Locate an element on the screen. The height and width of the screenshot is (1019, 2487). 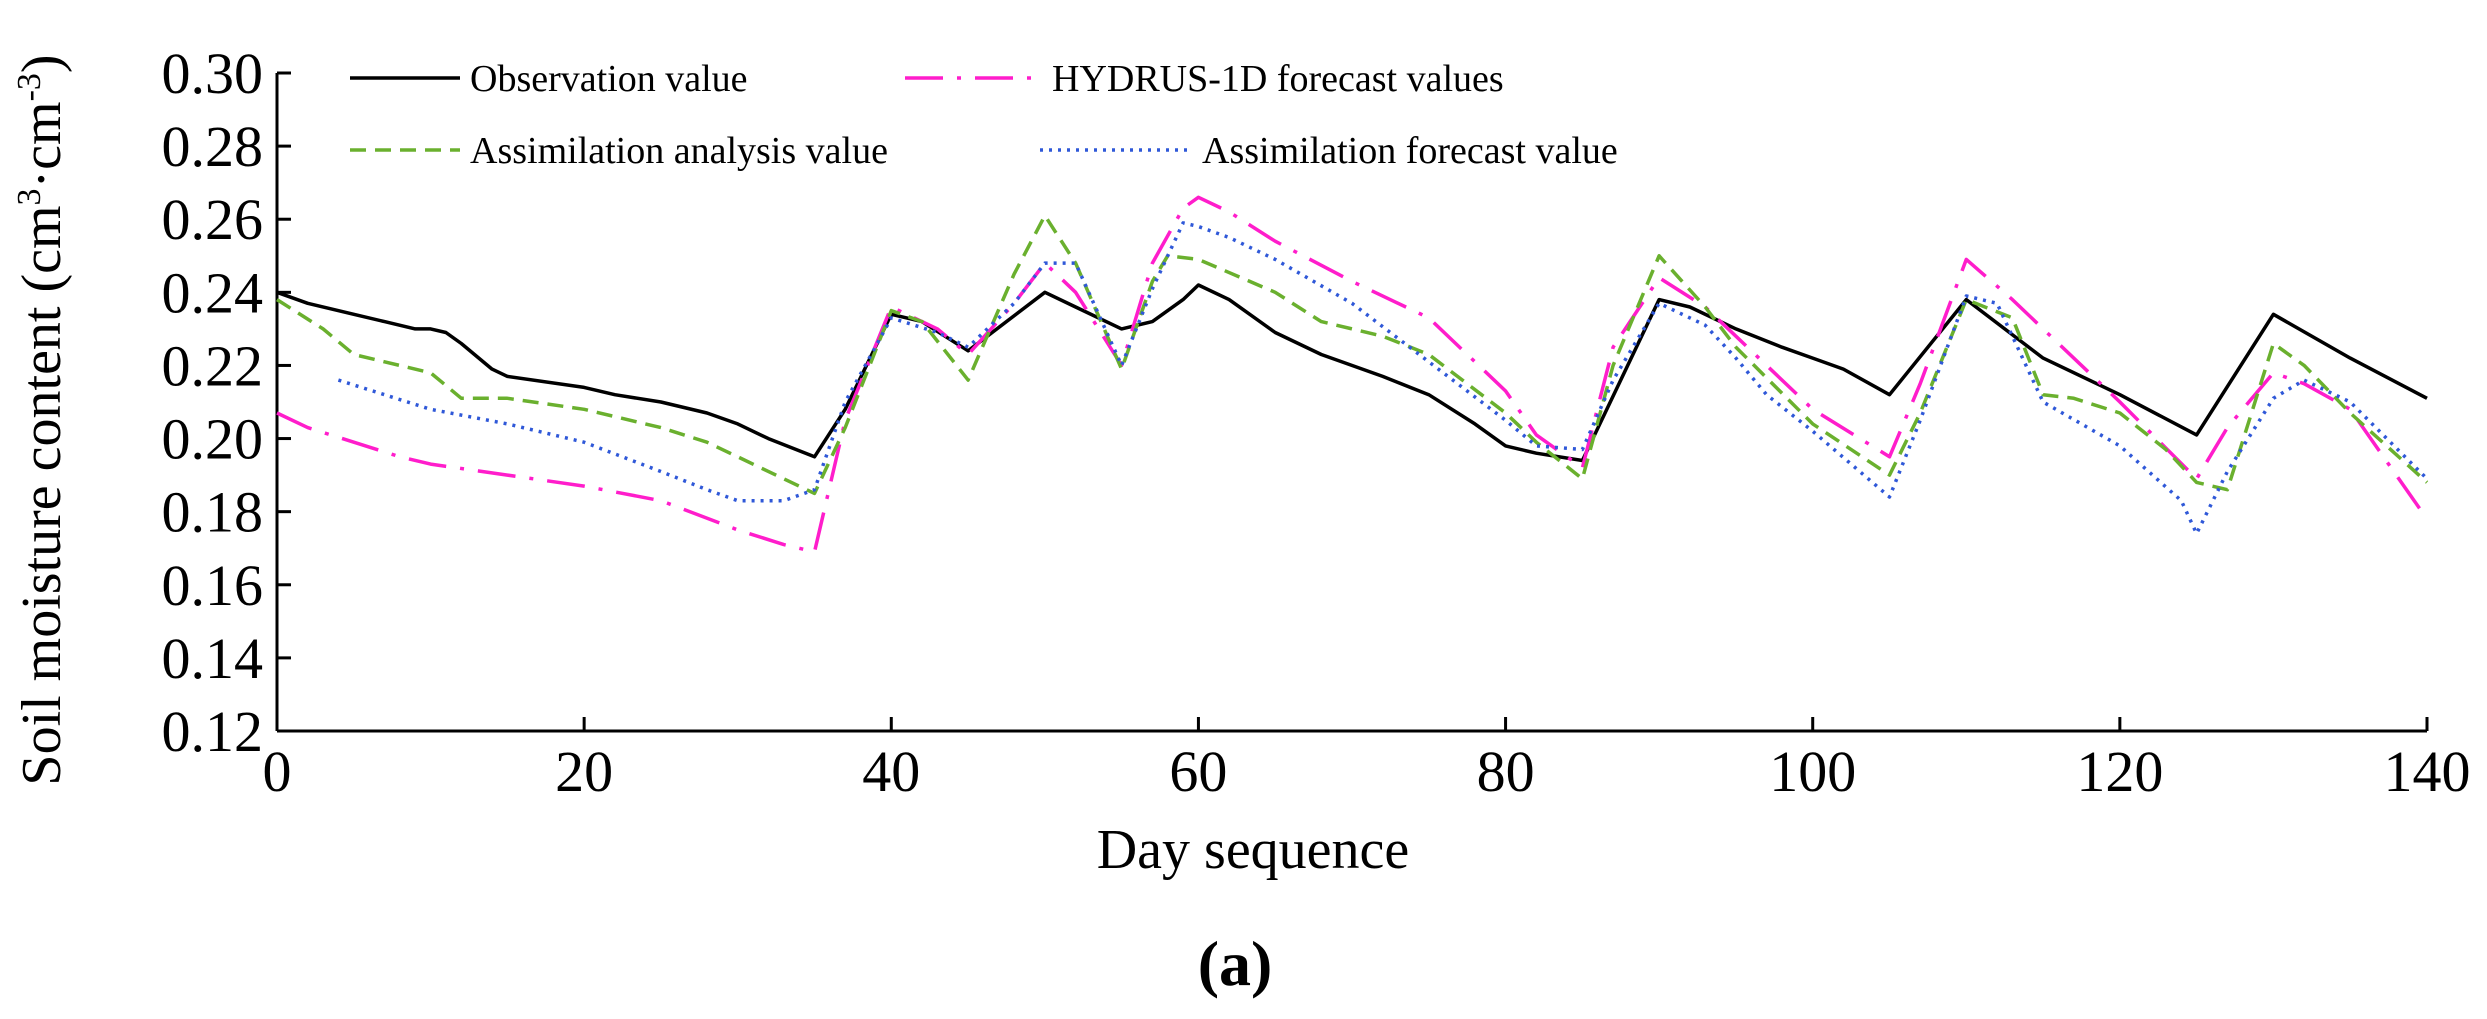
x-axis-title: Day sequence is located at coordinates (1253, 850).